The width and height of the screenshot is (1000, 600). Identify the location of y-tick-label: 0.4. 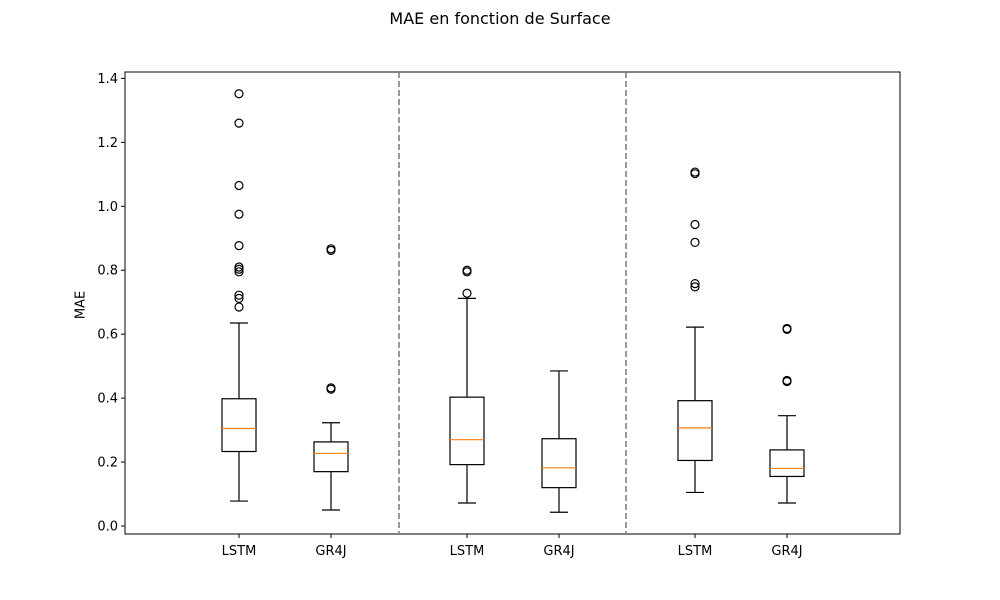
(107, 399).